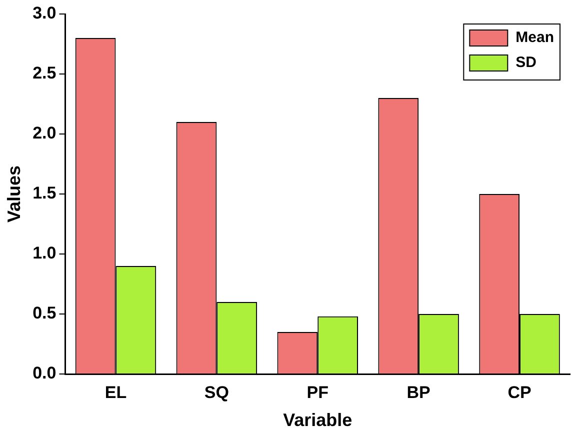 This screenshot has width=574, height=436. I want to click on y-tick-label: 3.0, so click(44, 13).